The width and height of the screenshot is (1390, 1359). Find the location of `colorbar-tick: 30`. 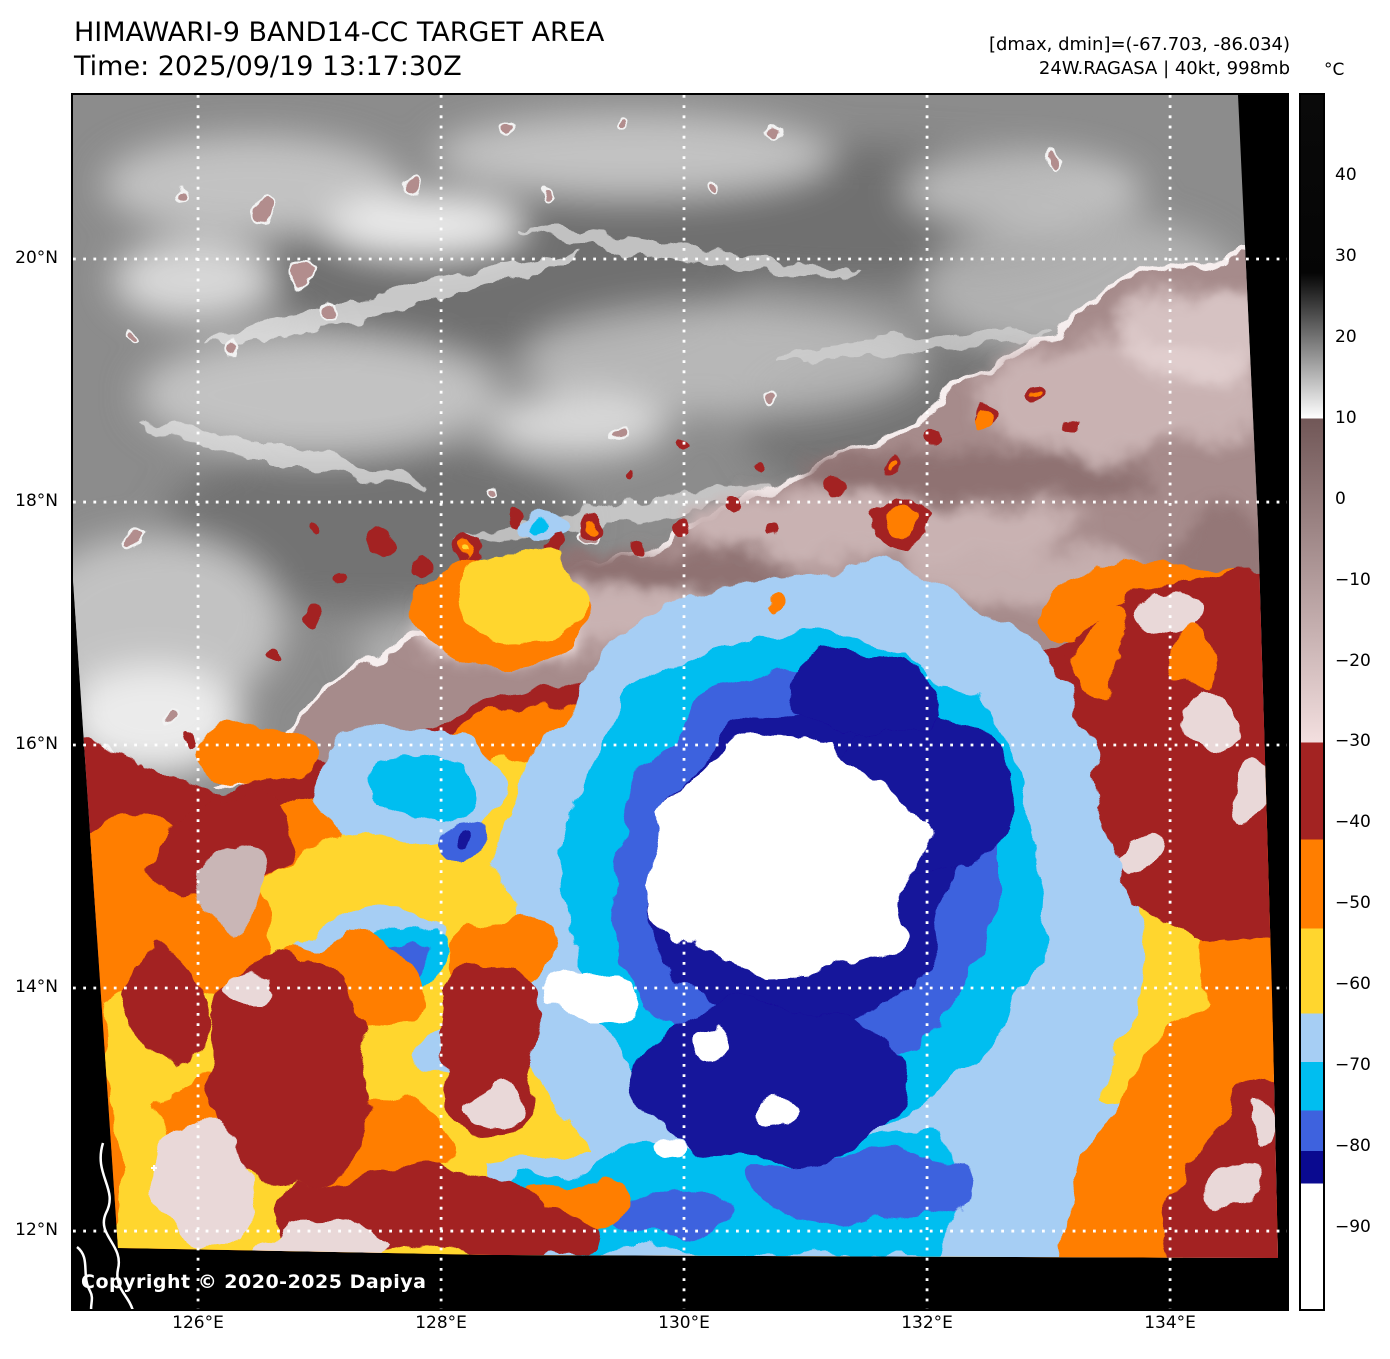

colorbar-tick: 30 is located at coordinates (1346, 255).